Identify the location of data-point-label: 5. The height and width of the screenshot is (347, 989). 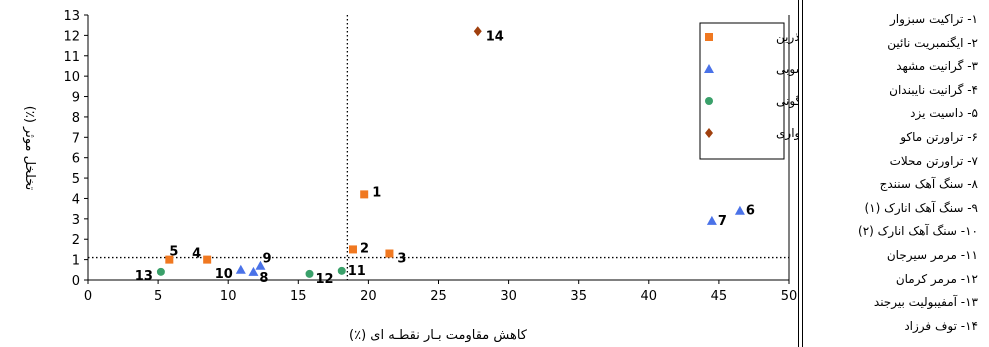
(173, 252).